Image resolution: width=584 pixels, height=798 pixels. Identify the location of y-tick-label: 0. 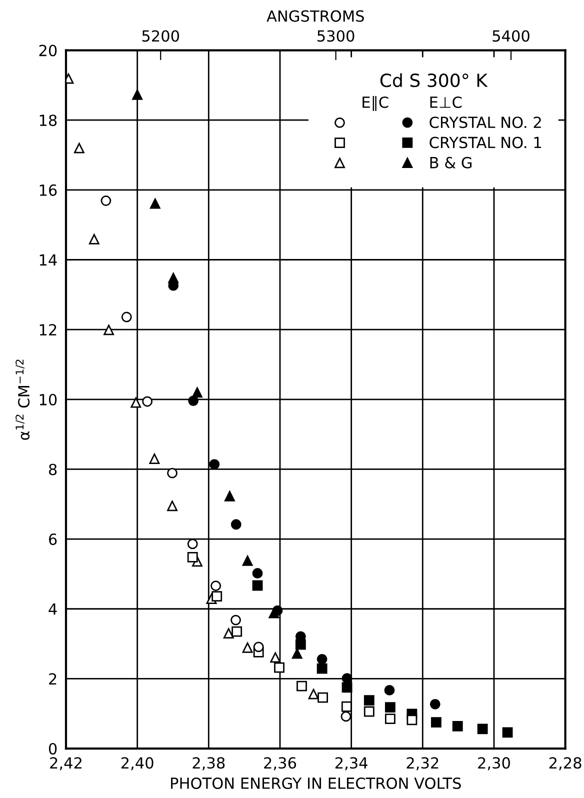
(52, 748).